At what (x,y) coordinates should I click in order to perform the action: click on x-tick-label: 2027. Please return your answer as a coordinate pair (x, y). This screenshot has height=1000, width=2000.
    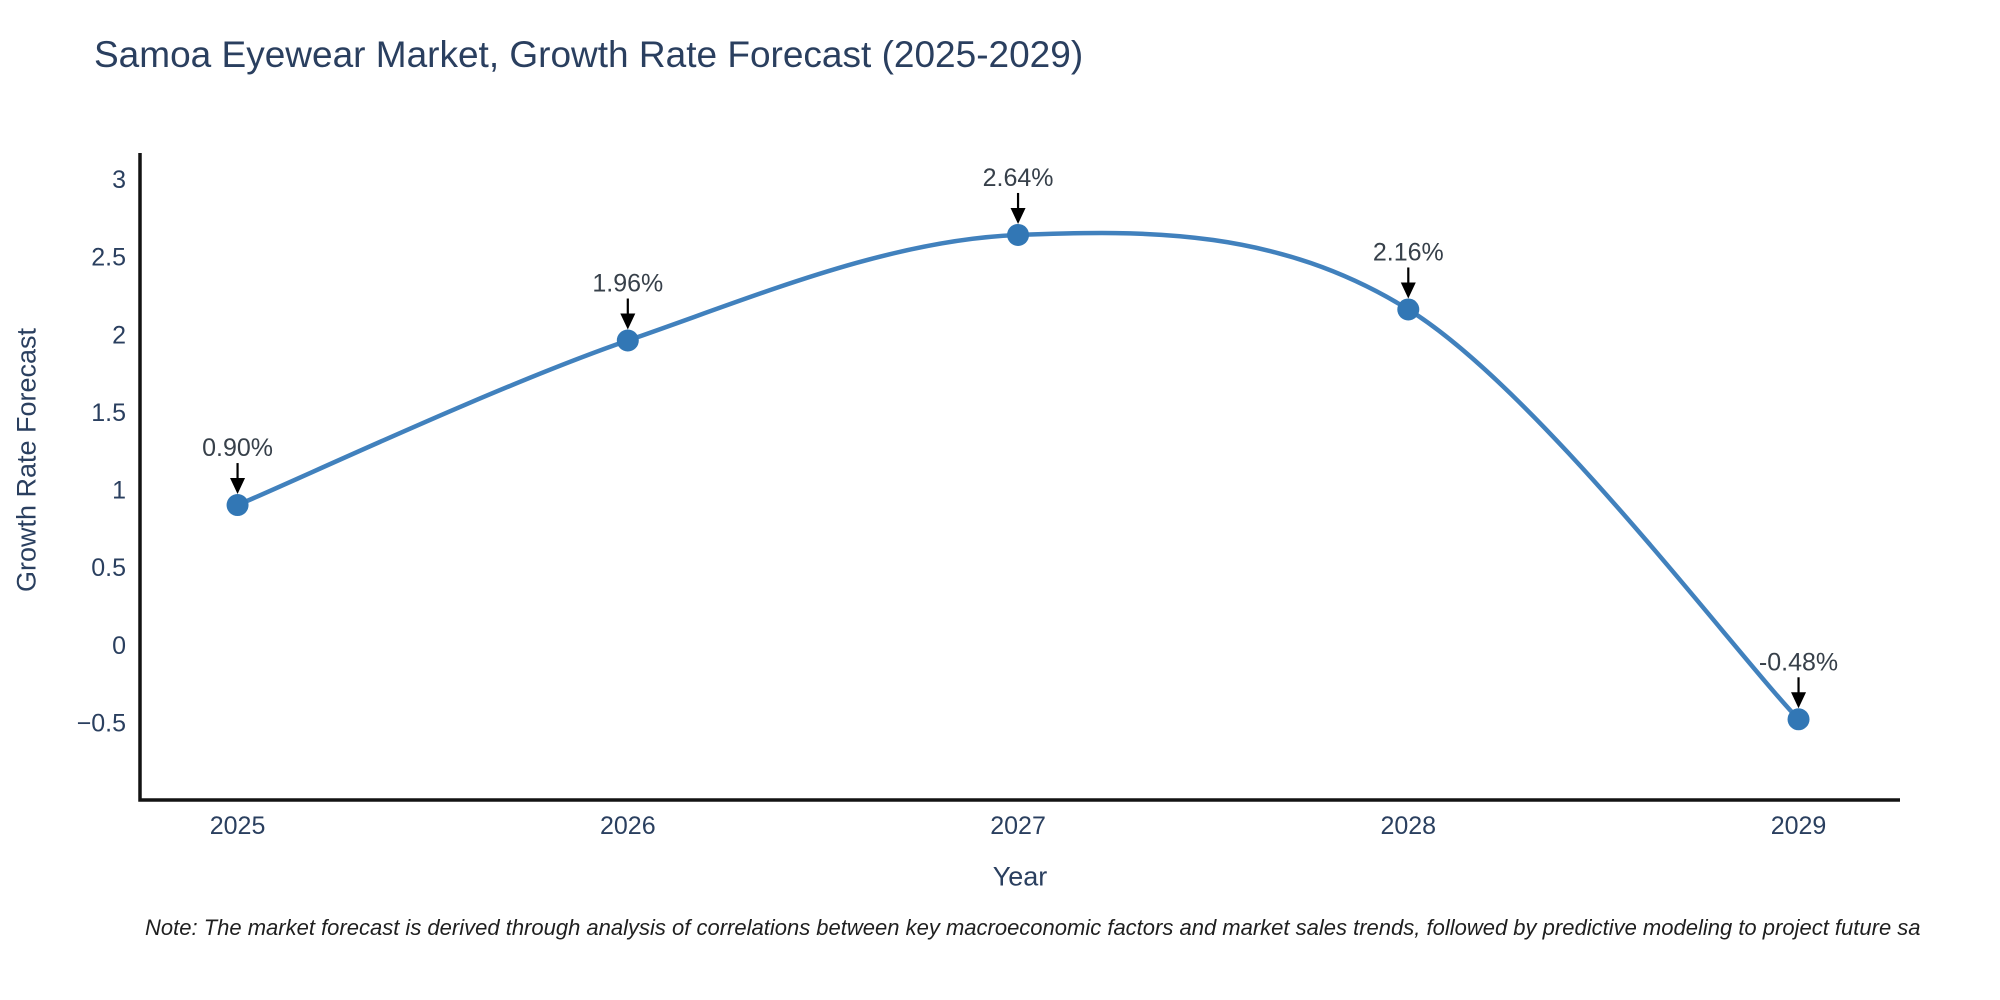
    Looking at the image, I should click on (1018, 826).